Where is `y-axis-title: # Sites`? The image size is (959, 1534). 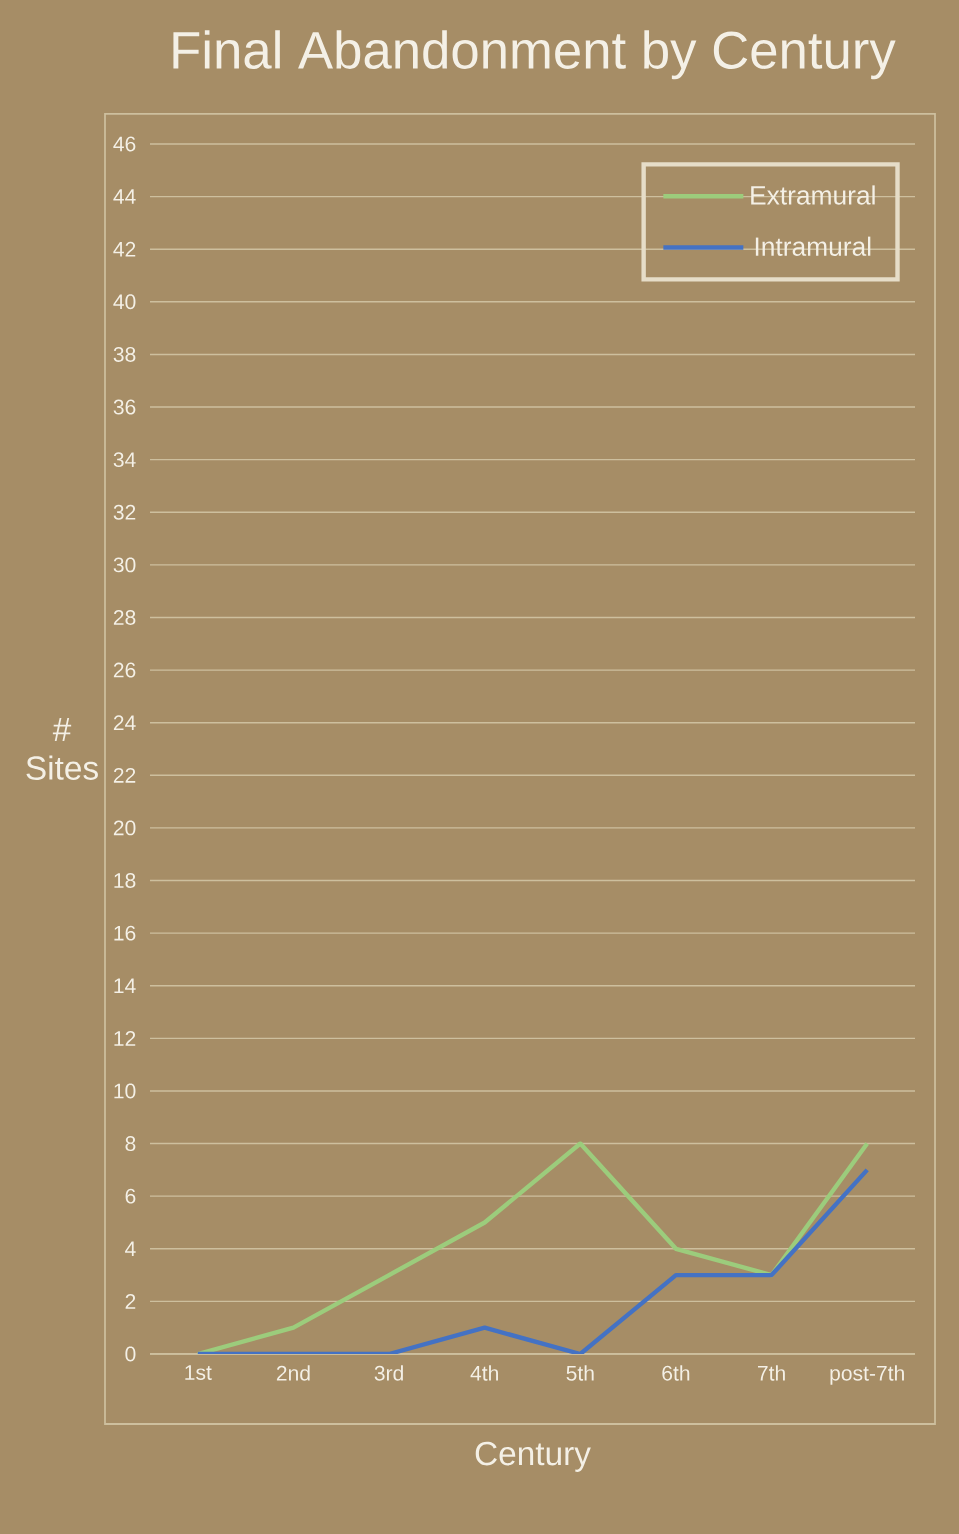
y-axis-title: # Sites is located at coordinates (62, 749).